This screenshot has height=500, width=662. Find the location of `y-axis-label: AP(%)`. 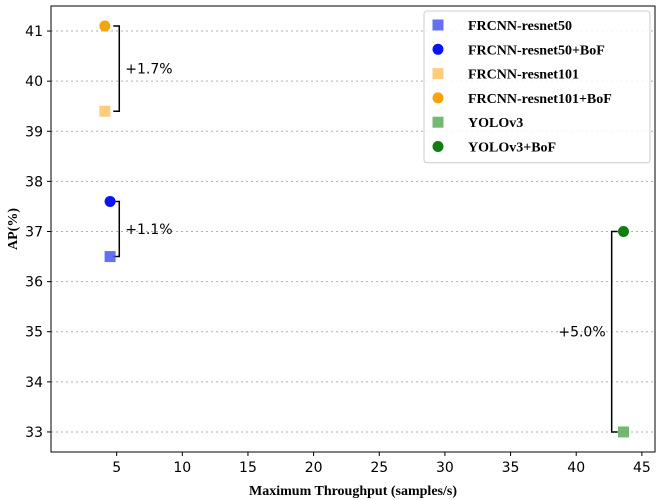

y-axis-label: AP(%) is located at coordinates (13, 229).